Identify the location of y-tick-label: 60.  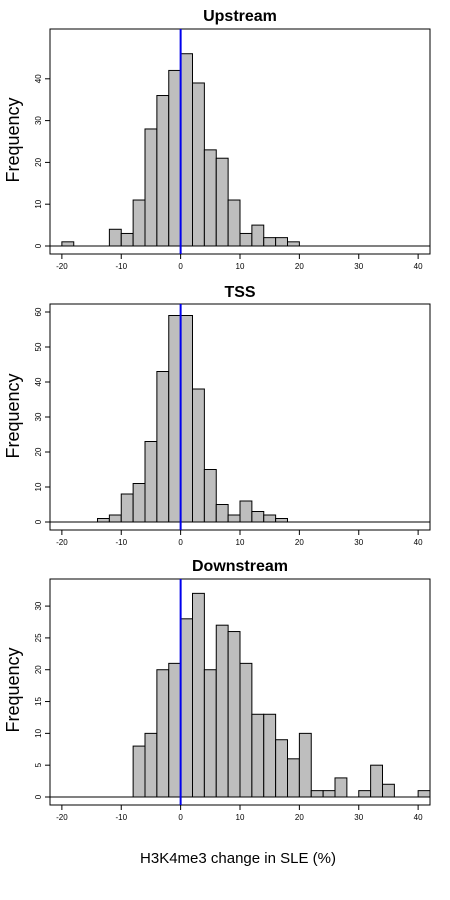
(38, 311).